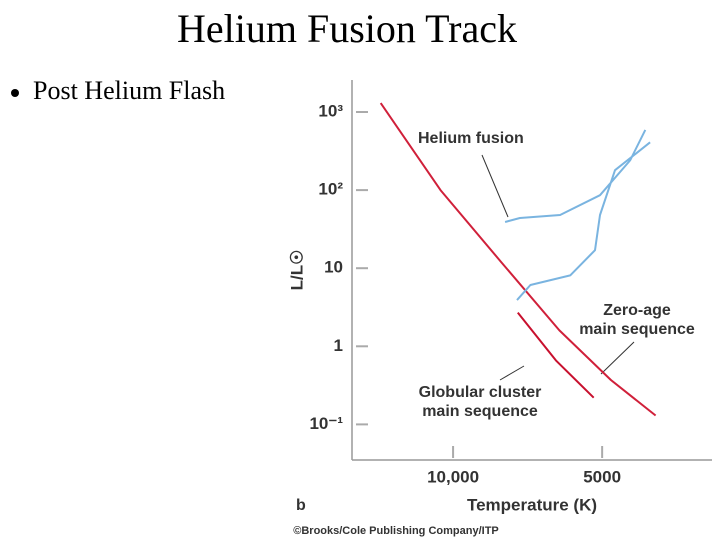 This screenshot has width=720, height=540. I want to click on y-tick-label: 10³, so click(330, 110).